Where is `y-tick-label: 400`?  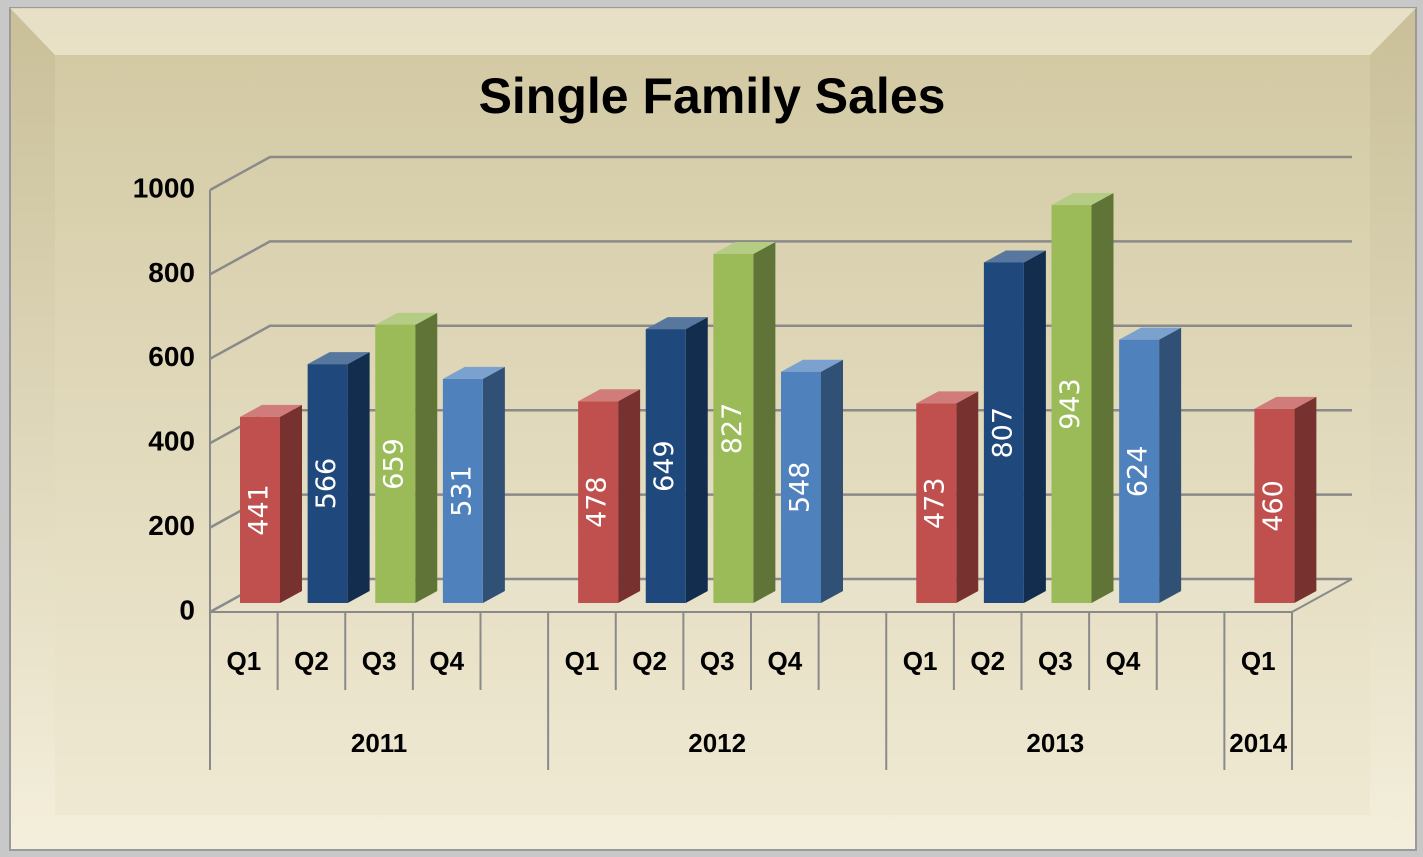
y-tick-label: 400 is located at coordinates (171, 441).